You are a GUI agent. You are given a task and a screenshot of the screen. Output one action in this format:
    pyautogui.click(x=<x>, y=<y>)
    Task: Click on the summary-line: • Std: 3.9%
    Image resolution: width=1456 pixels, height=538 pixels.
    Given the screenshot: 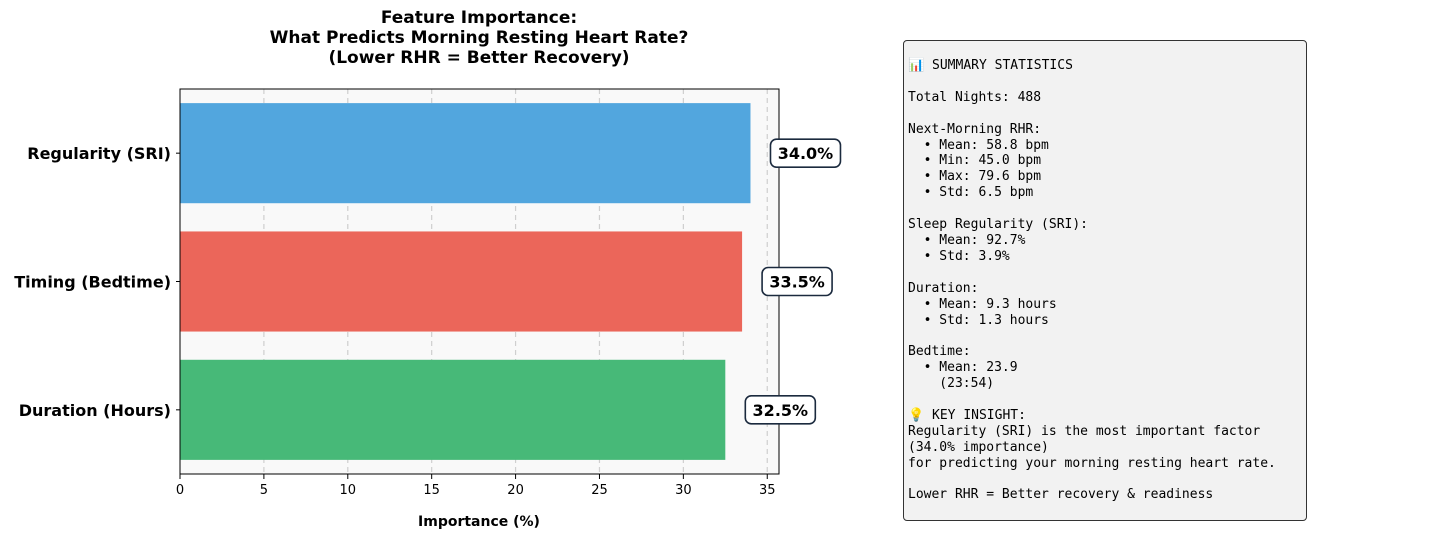 What is the action you would take?
    pyautogui.click(x=959, y=256)
    